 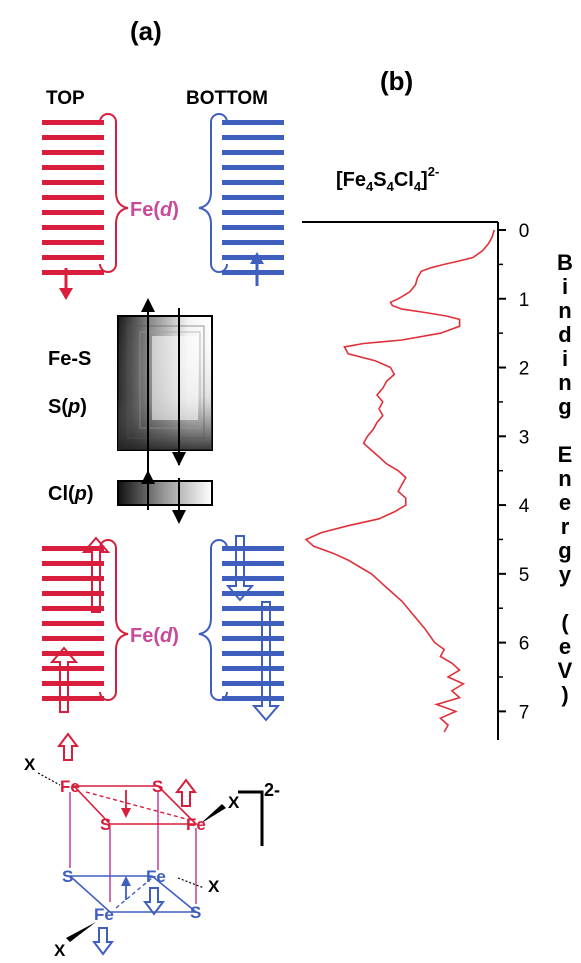 I want to click on upper-blue-level-stack, so click(x=253, y=197).